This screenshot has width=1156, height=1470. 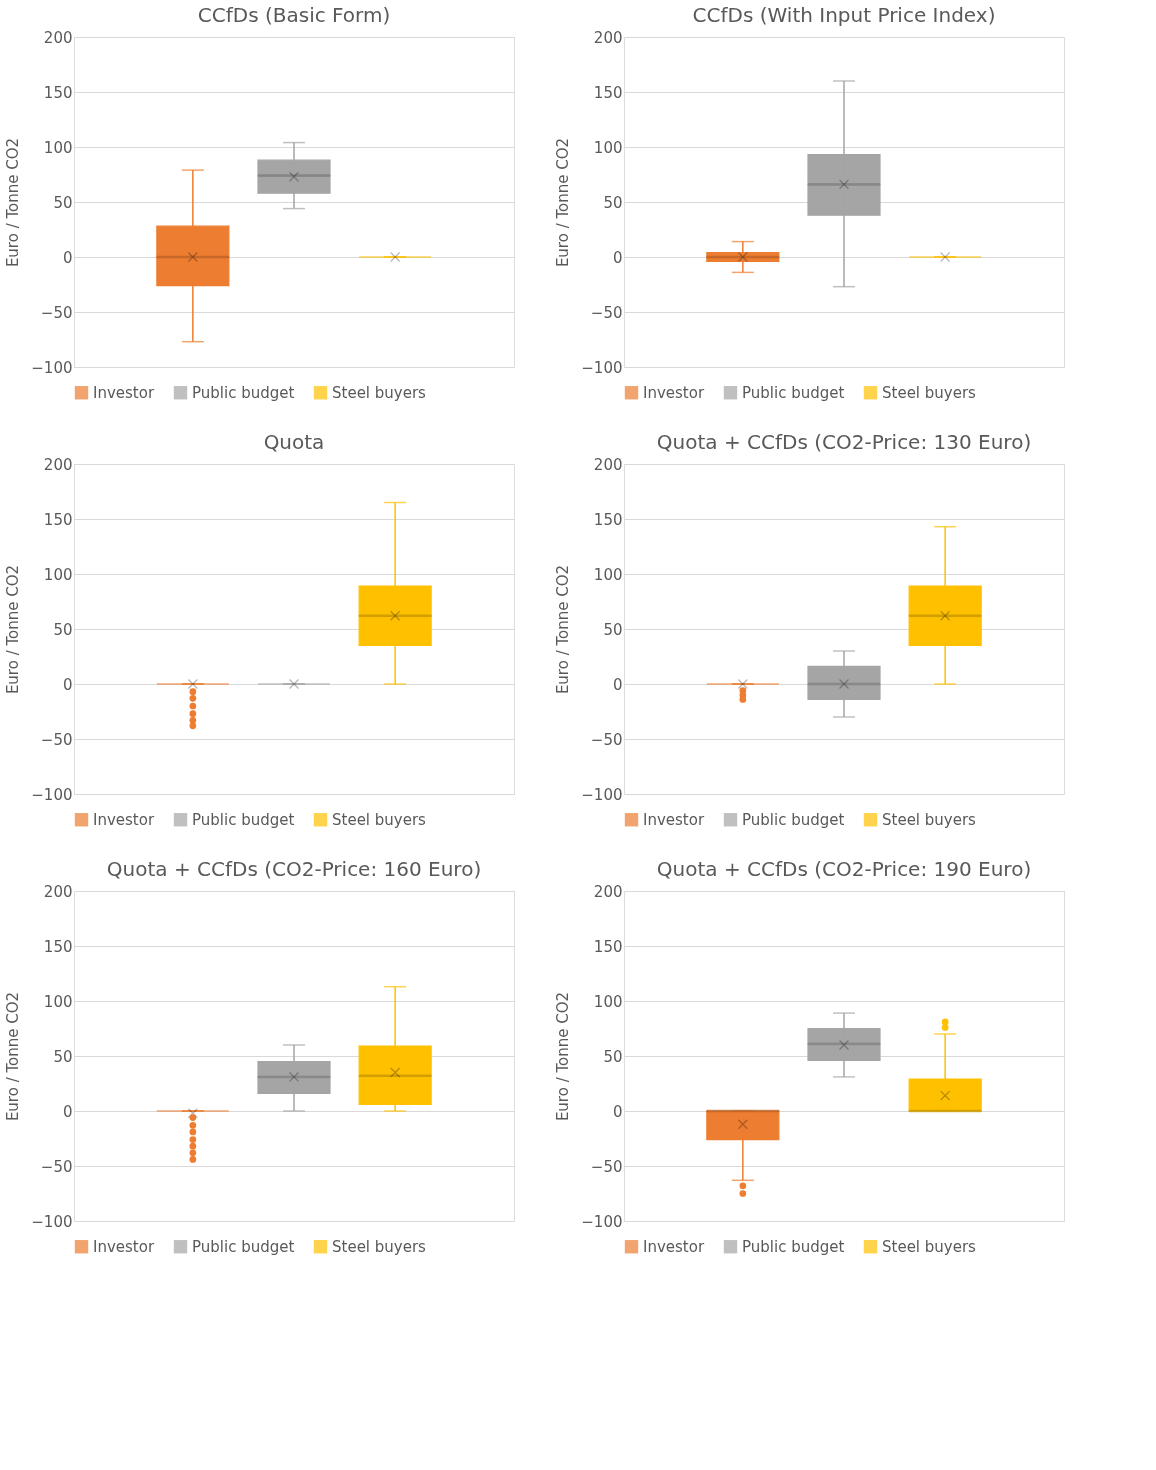 I want to click on chart-title: Quota + CCfDs (CO2-Price: 130 Euro), so click(x=844, y=442).